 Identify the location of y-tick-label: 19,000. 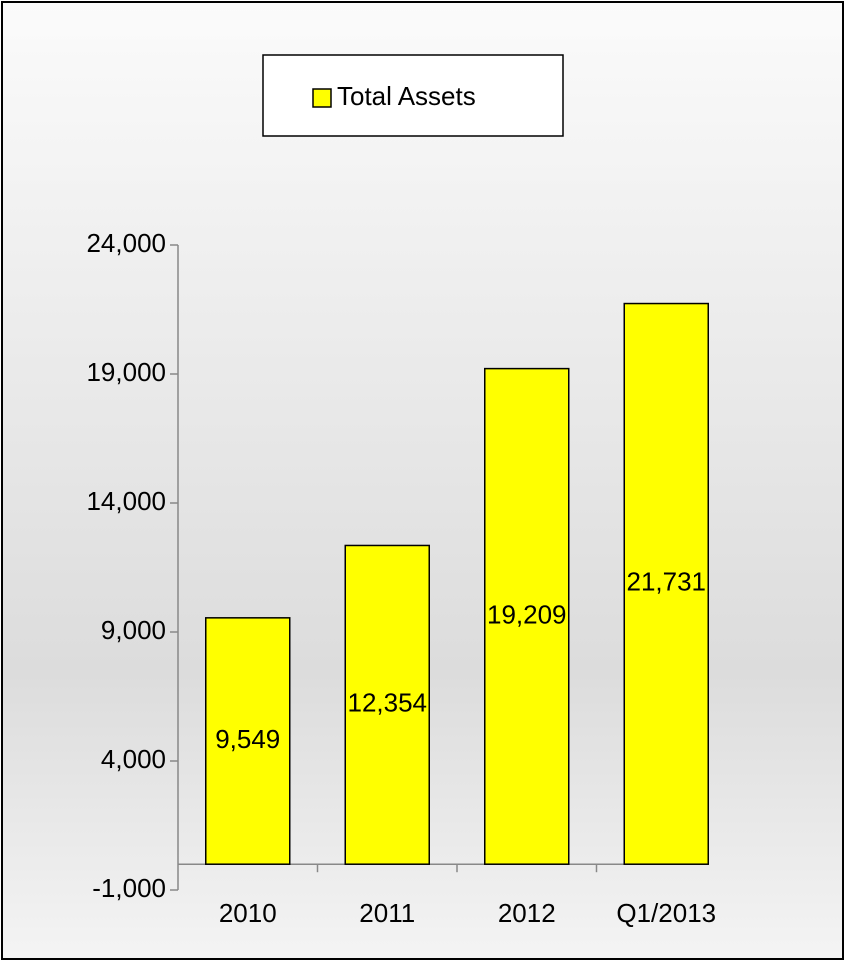
(126, 372).